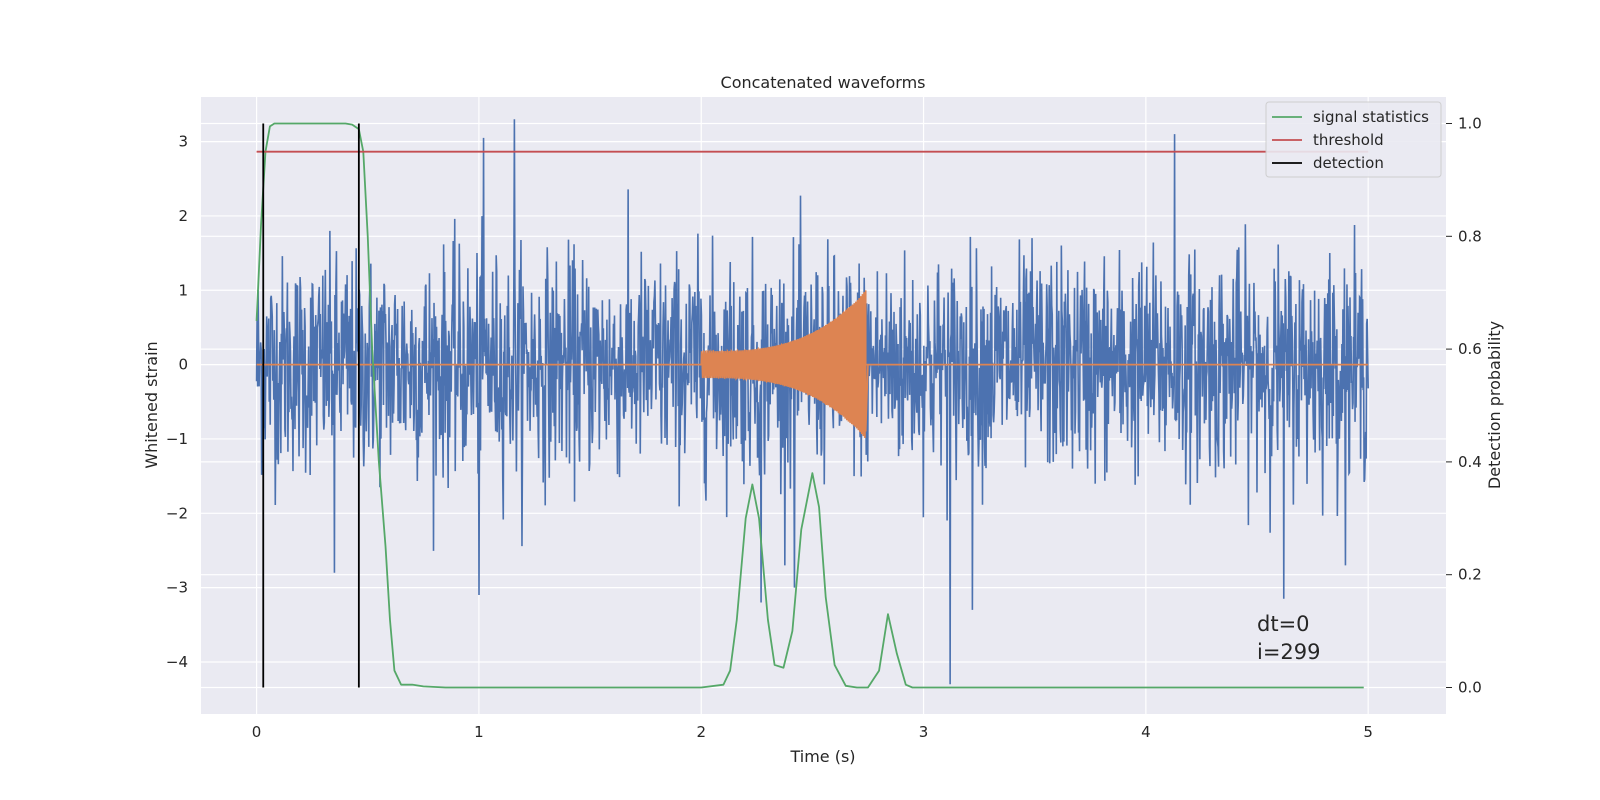 The height and width of the screenshot is (800, 1600). I want to click on x-tick-label: 3, so click(924, 732).